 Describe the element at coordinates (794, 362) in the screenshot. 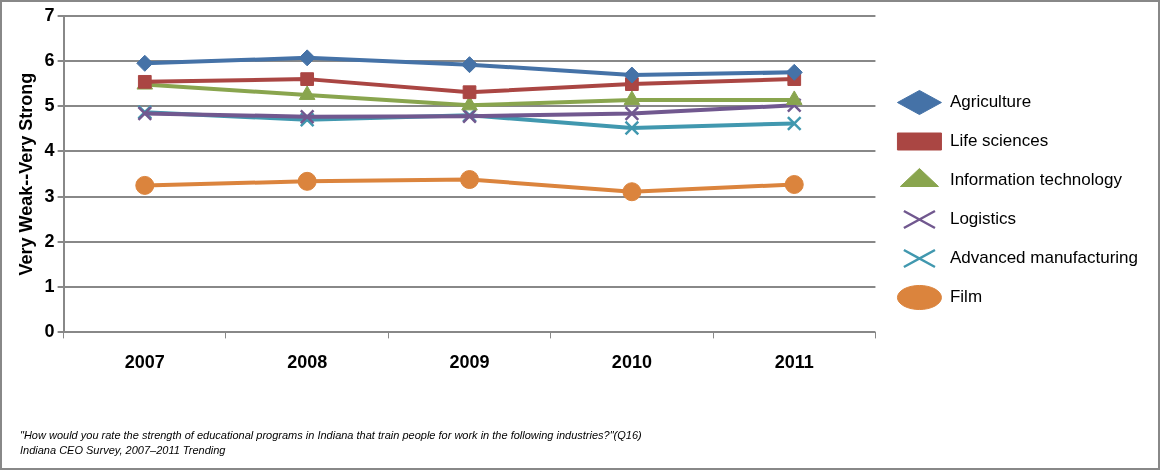

I see `x-tick-label: 2011` at that location.